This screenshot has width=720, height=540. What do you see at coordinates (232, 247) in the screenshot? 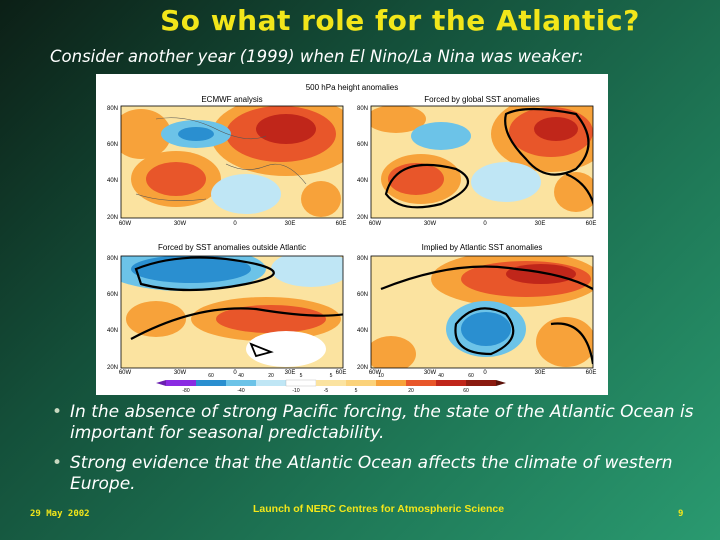
I see `panel-title-3: Forced by SST anomalies outside Atlantic` at bounding box center [232, 247].